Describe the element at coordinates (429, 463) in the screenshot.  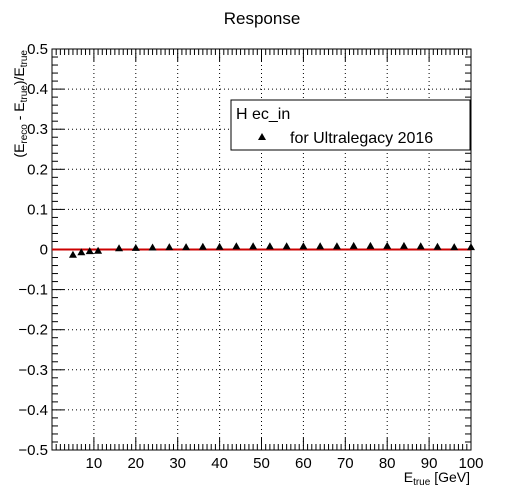
I see `x-tick-label: 90` at that location.